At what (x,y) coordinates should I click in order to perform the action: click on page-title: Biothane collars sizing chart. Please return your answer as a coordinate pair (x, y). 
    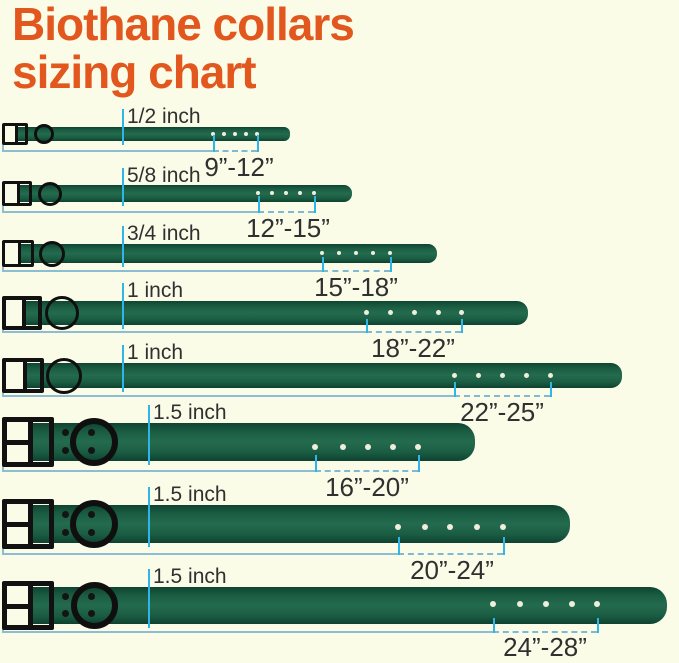
    Looking at the image, I should click on (183, 49).